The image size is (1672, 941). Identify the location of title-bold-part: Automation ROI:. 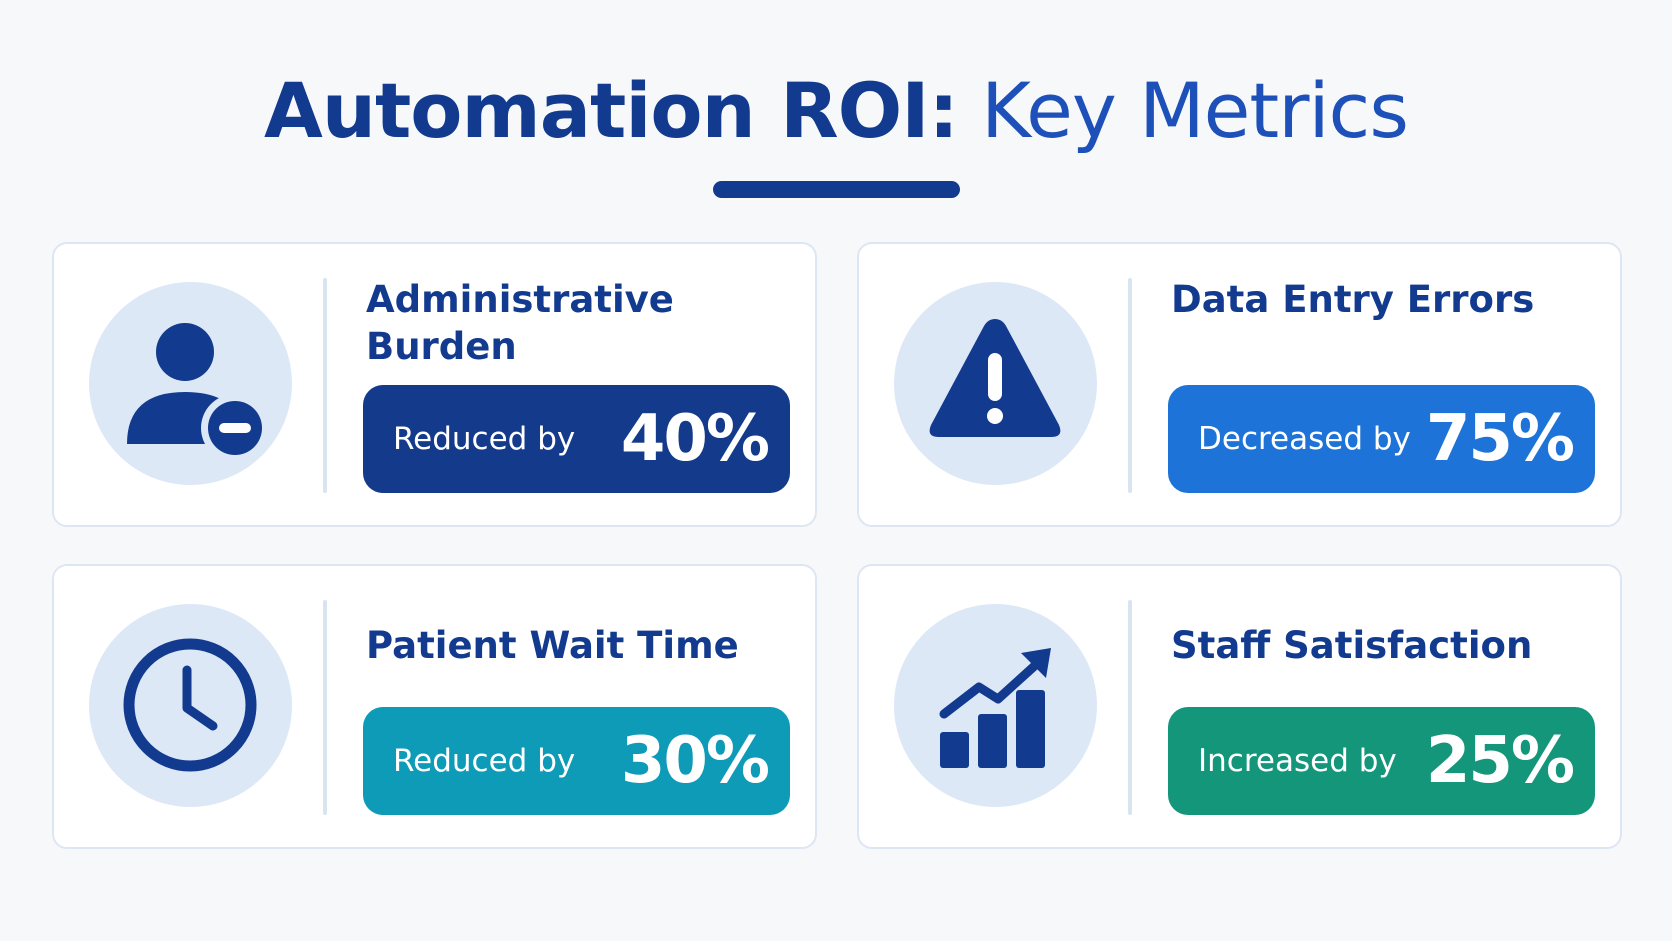
(611, 110).